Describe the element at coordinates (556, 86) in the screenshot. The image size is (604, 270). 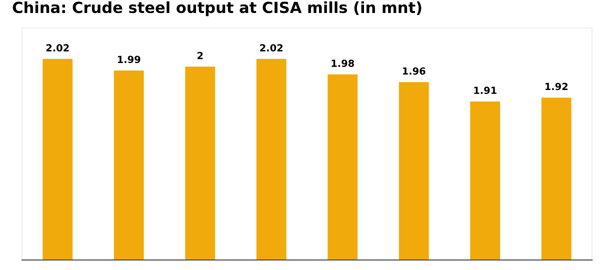
I see `data-label: 1.92` at that location.